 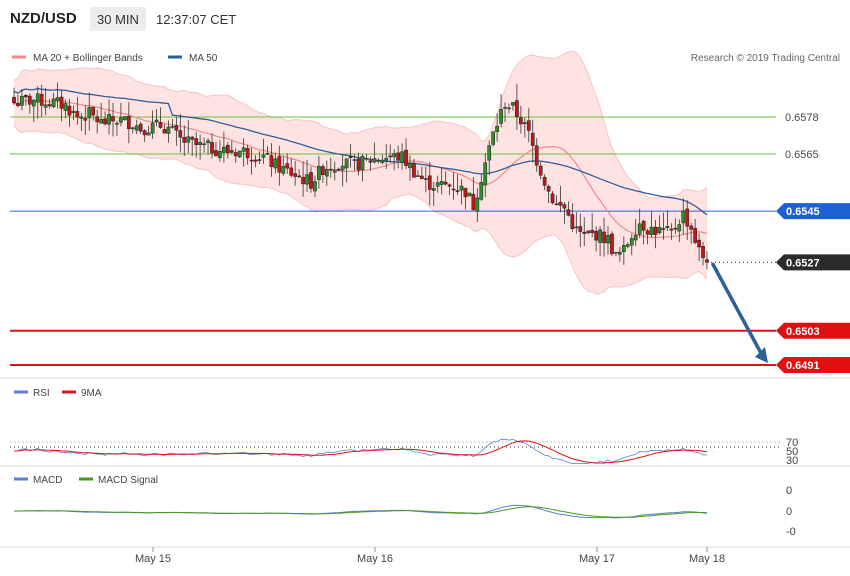 What do you see at coordinates (789, 491) in the screenshot?
I see `macd-tick-upper: 0` at bounding box center [789, 491].